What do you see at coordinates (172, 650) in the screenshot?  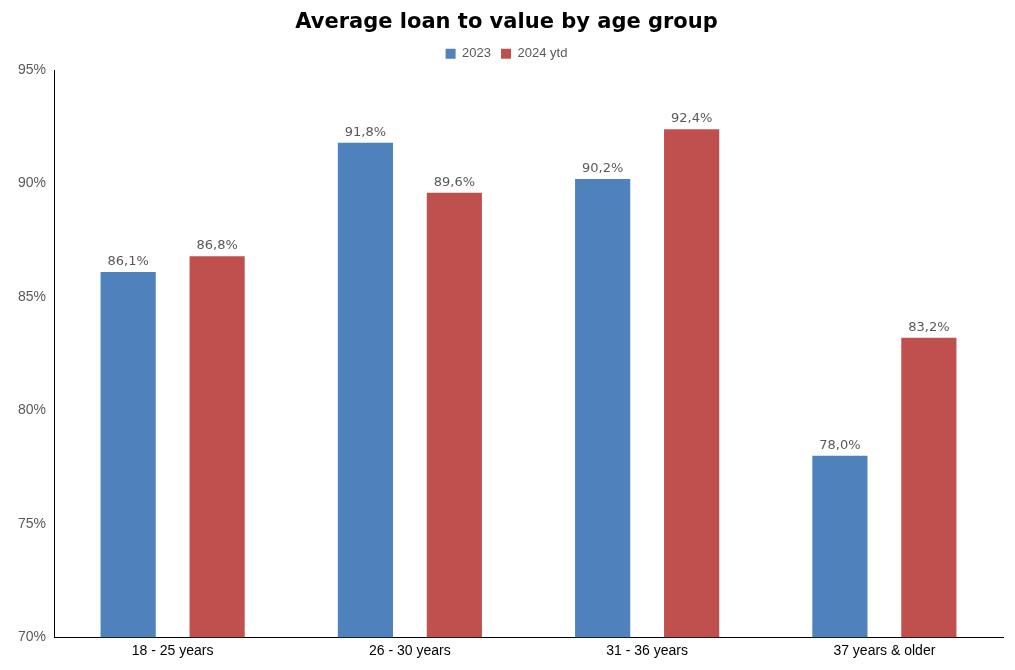 I see `x-tick-label: 18 - 25 years` at bounding box center [172, 650].